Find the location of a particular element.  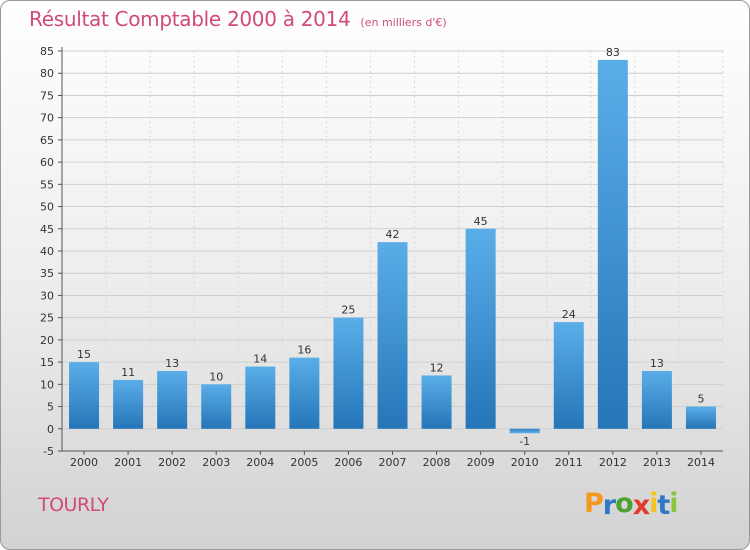

y-tick-label: 60 is located at coordinates (47, 162).